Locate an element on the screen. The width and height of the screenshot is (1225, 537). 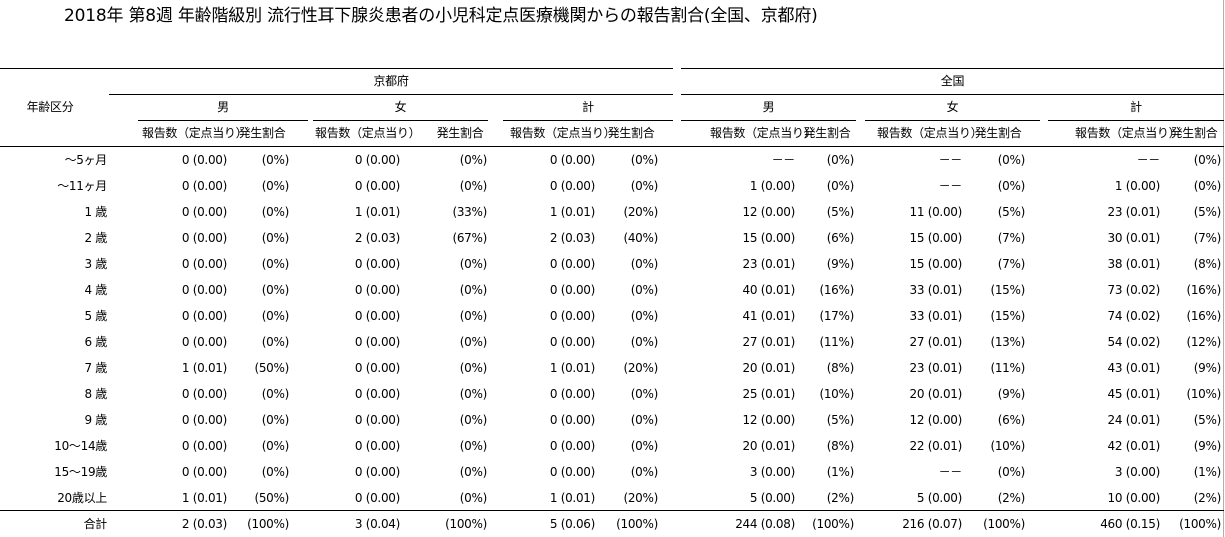
report-count-cell: 24 (0.01) is located at coordinates (1134, 420).